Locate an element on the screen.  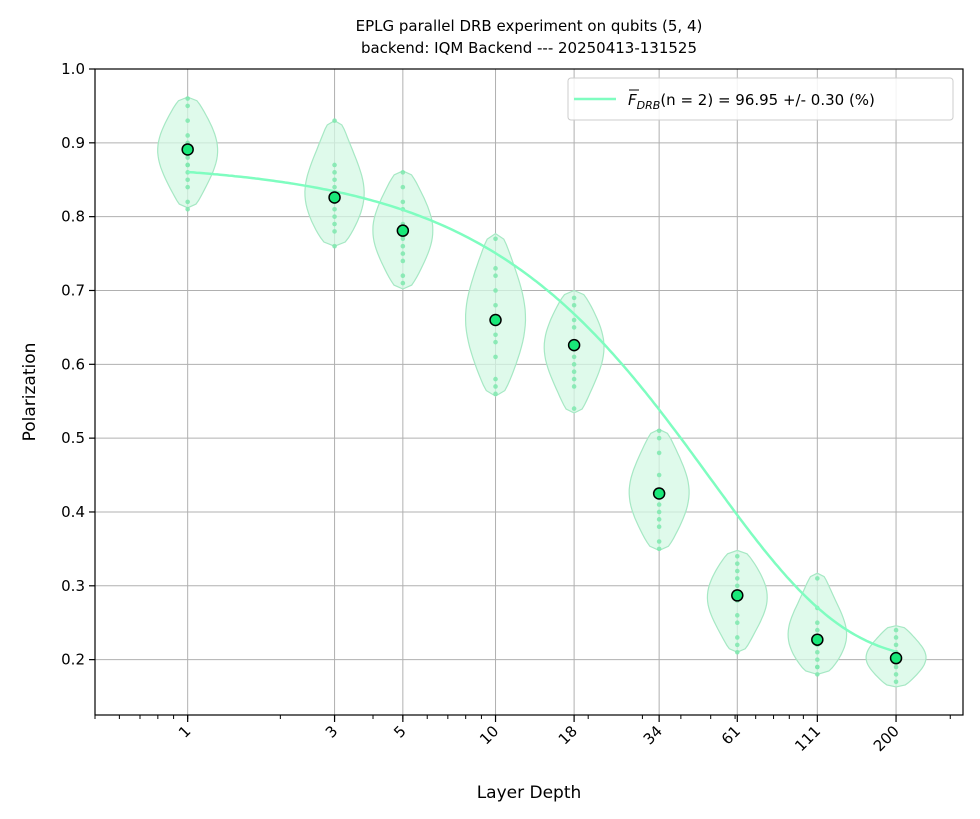
y-tick-label: 0.9 is located at coordinates (73, 143).